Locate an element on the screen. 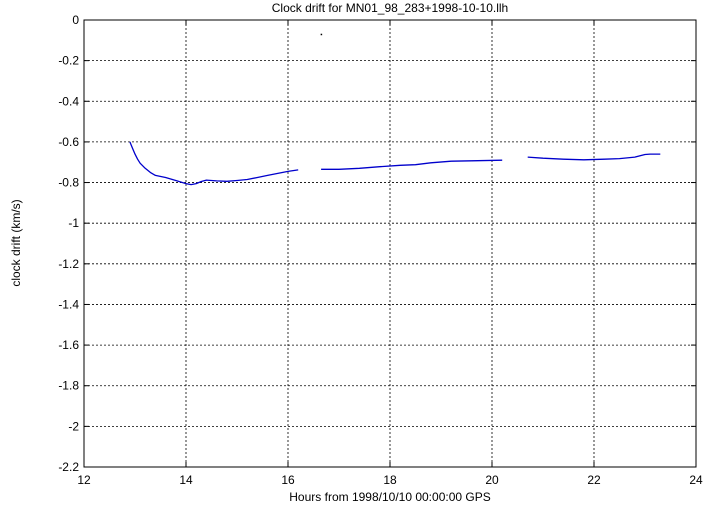  x-tick-label: 24 is located at coordinates (696, 480).